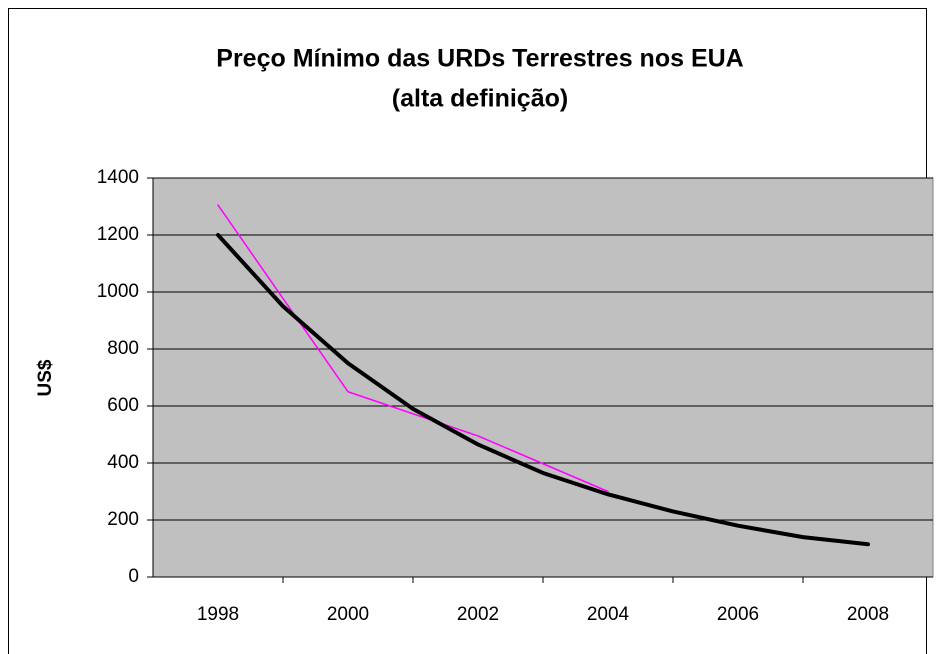 The height and width of the screenshot is (654, 936). What do you see at coordinates (478, 614) in the screenshot?
I see `x-tick-label: 2002` at bounding box center [478, 614].